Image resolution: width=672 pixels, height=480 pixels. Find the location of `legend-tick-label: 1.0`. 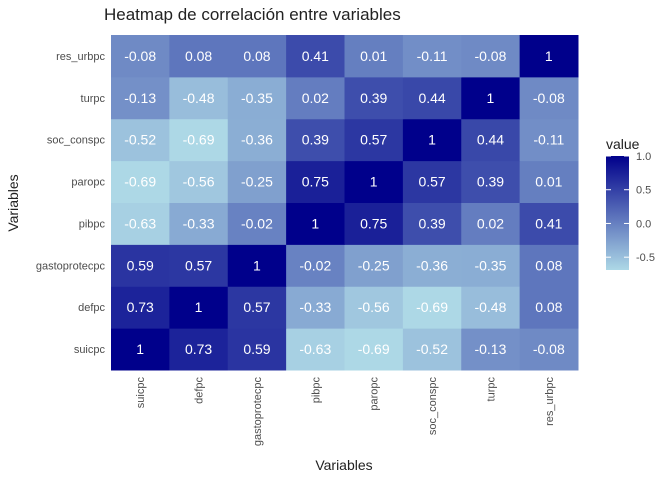

legend-tick-label: 1.0 is located at coordinates (643, 157).